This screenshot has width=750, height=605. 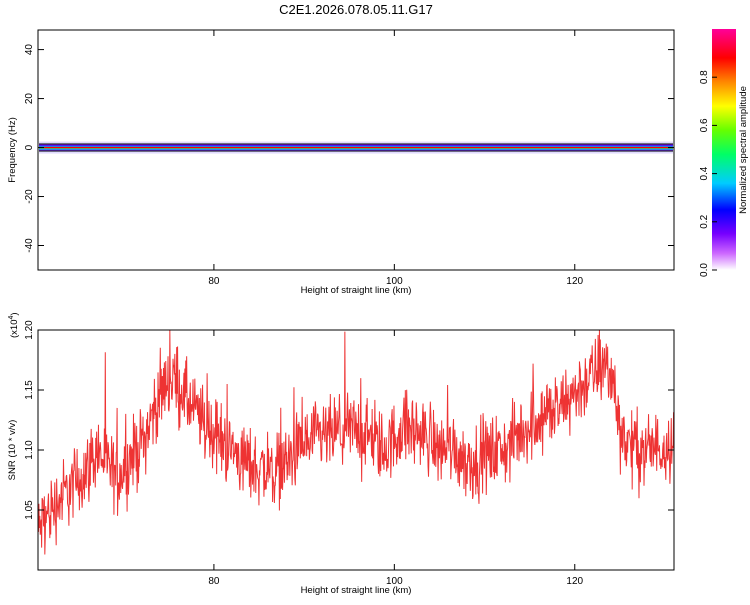 I want to click on colorbar-tick-label: 0.4, so click(x=704, y=173).